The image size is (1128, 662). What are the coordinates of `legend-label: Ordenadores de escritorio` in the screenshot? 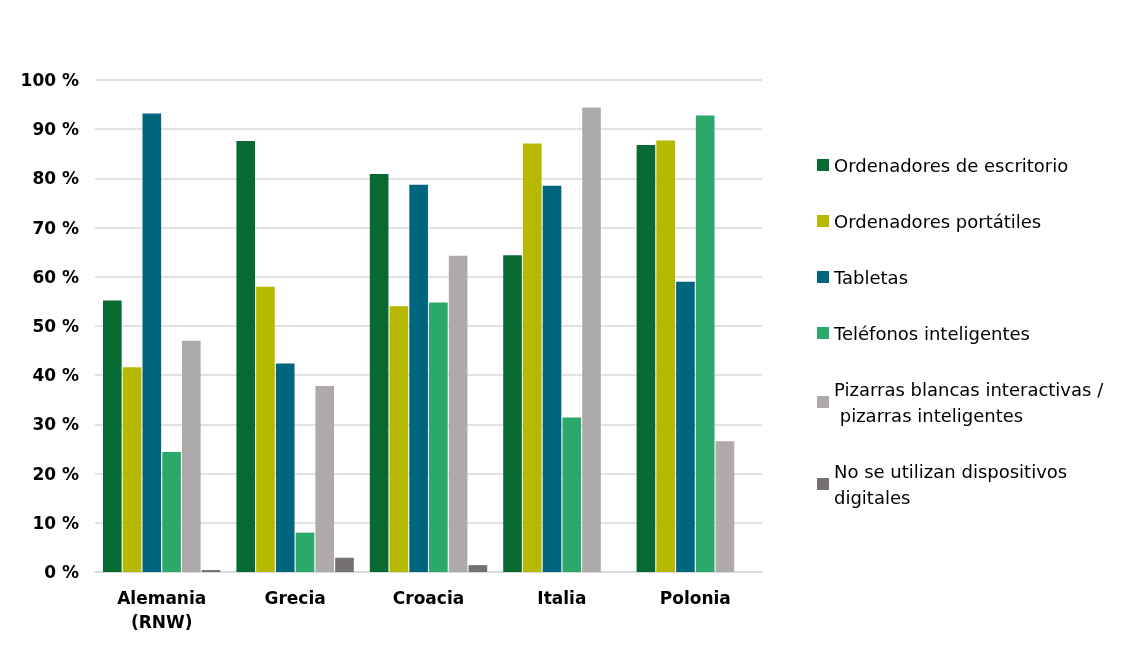 It's located at (951, 165).